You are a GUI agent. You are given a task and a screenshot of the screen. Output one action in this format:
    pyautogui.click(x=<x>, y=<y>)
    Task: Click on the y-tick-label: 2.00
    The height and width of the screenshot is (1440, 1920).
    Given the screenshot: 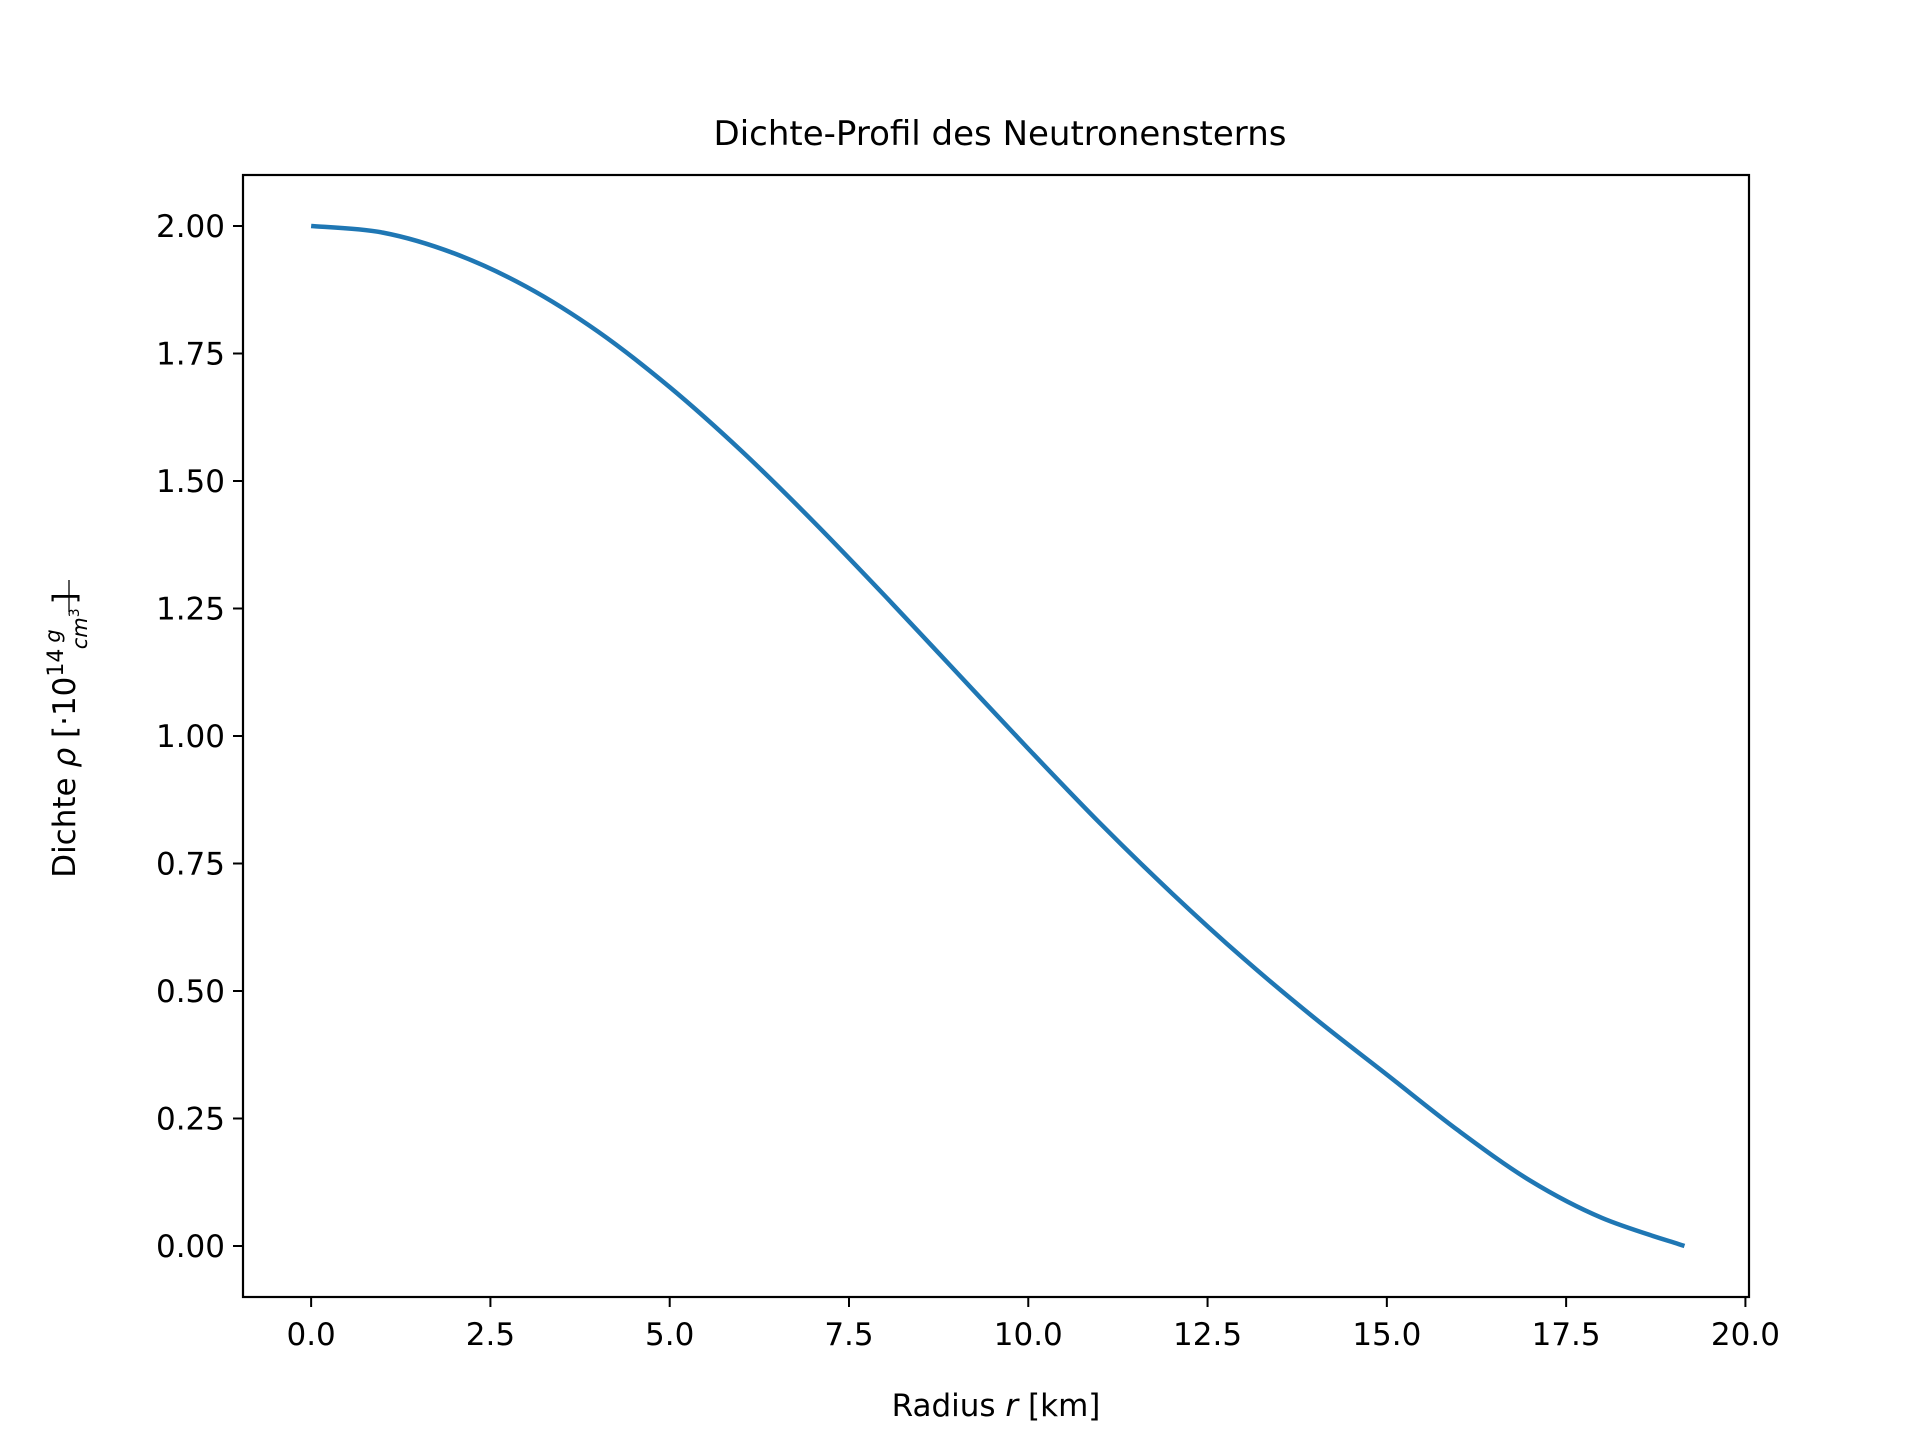 What is the action you would take?
    pyautogui.click(x=190, y=227)
    